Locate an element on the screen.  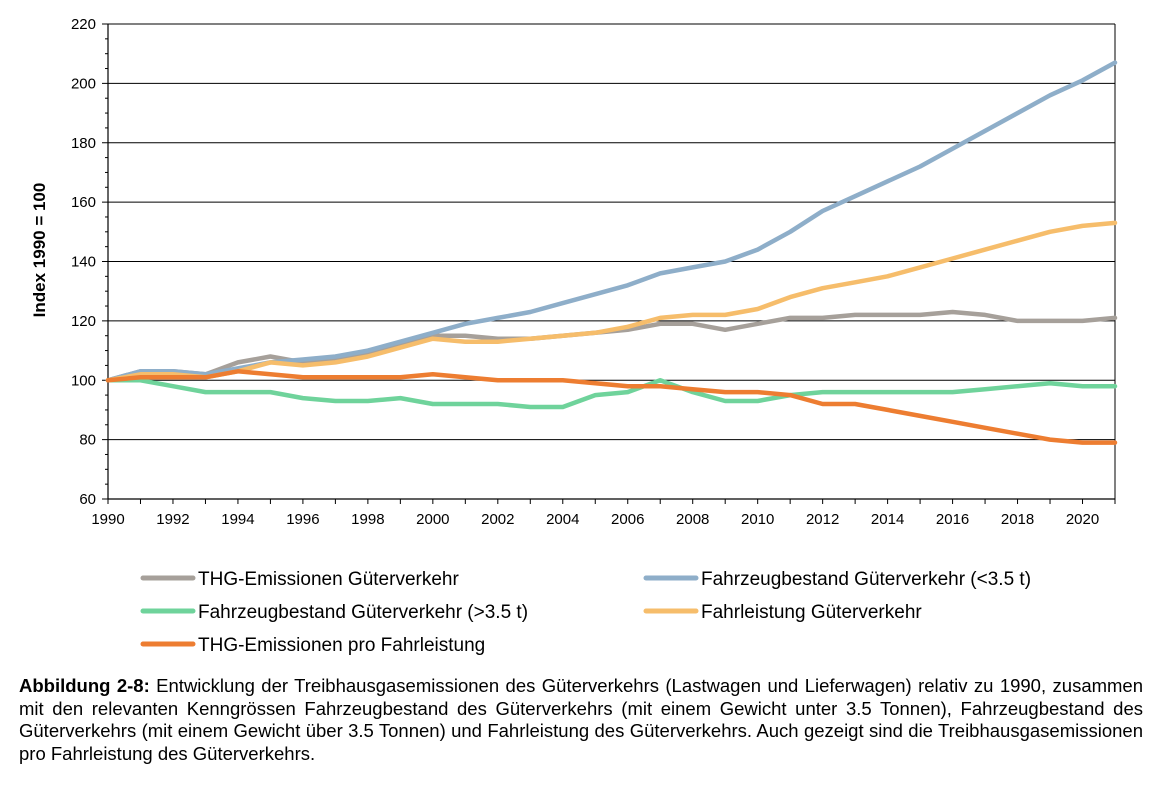
x-tick-label: 2010 is located at coordinates (757, 519).